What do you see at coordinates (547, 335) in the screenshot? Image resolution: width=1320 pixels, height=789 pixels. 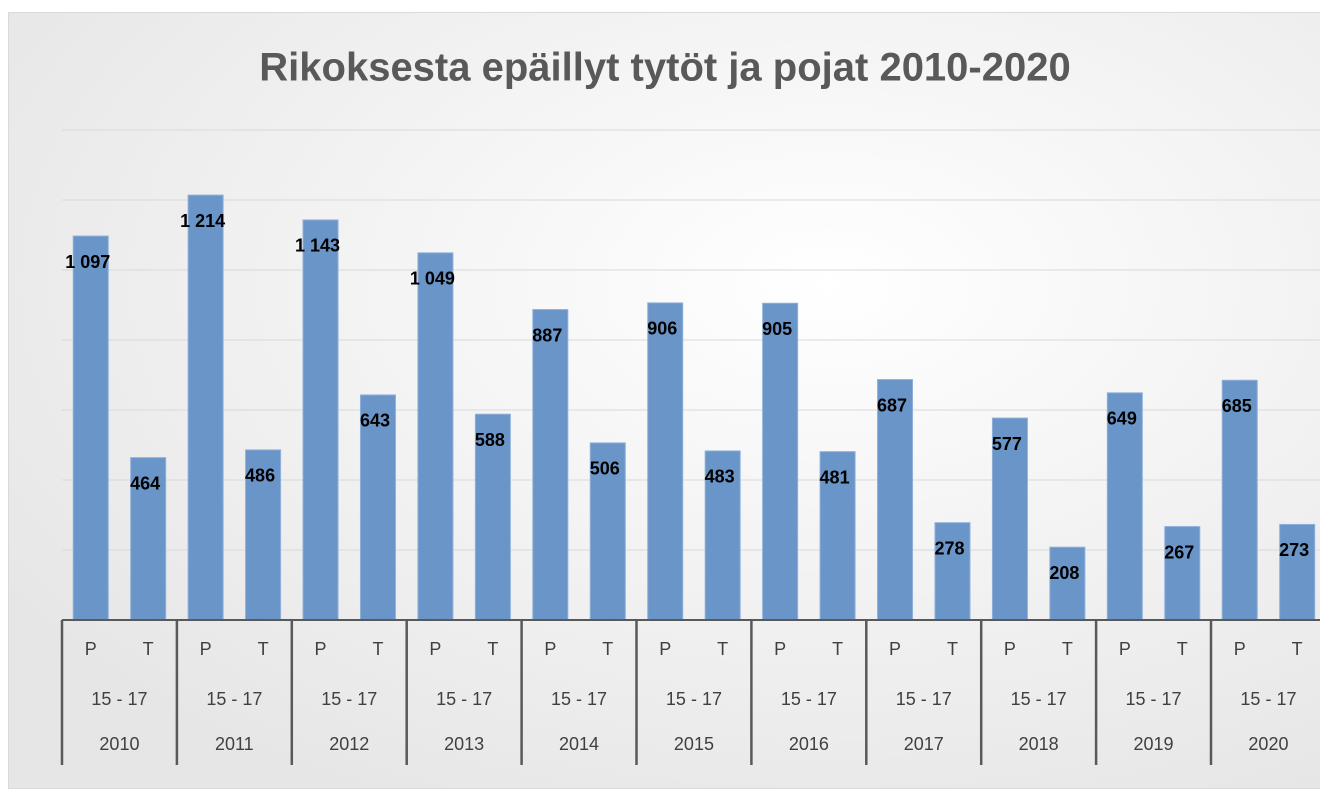 I see `data-label: 887` at bounding box center [547, 335].